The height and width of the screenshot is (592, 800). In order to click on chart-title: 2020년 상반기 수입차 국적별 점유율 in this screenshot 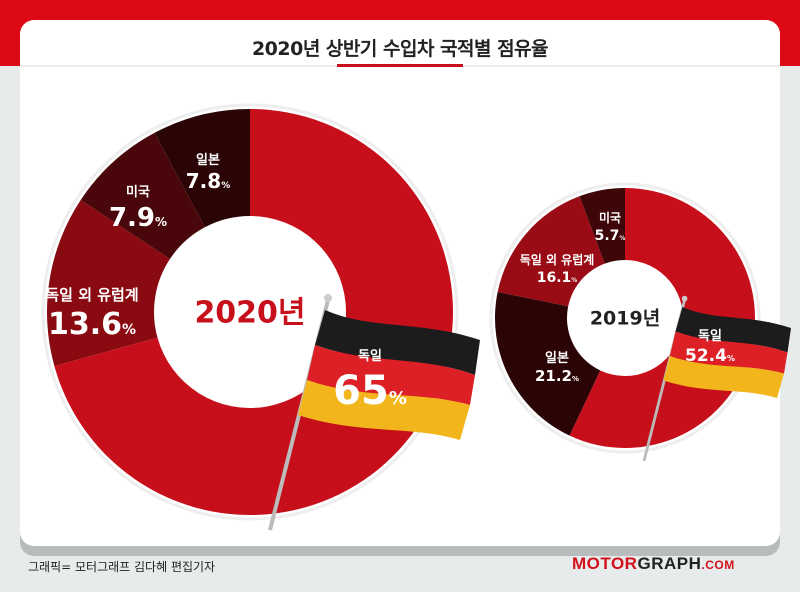, I will do `click(400, 49)`.